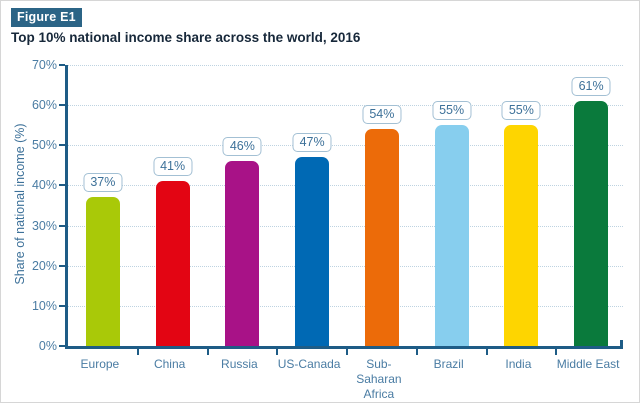 This screenshot has height=403, width=640. Describe the element at coordinates (242, 147) in the screenshot. I see `bar-value-label: 46%` at that location.